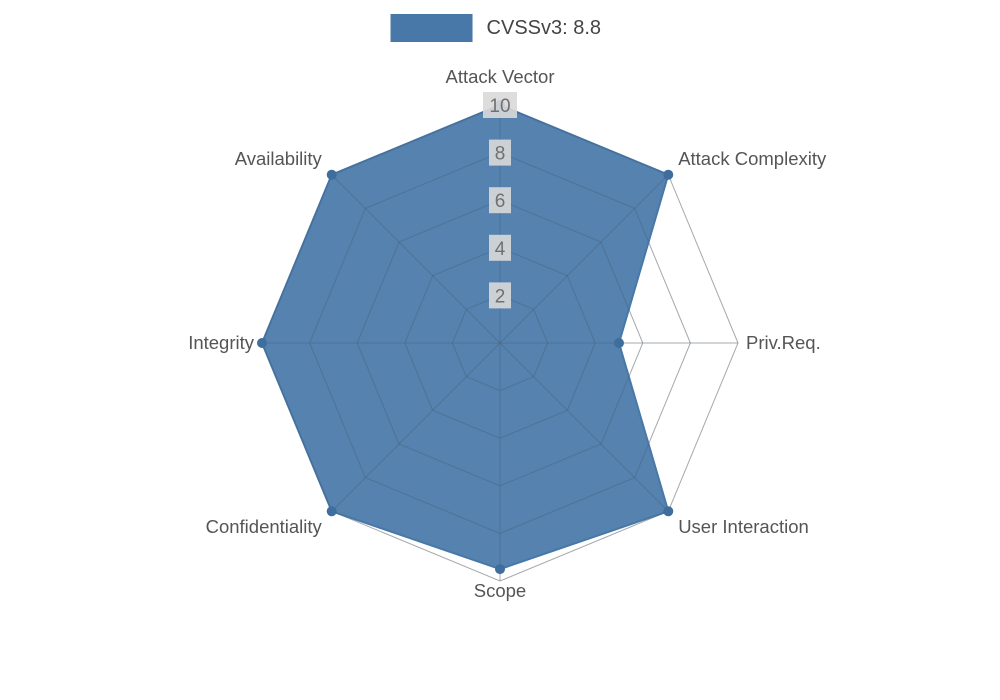 This screenshot has height=700, width=1000. I want to click on axis-label-user-interaction: User Interaction, so click(743, 526).